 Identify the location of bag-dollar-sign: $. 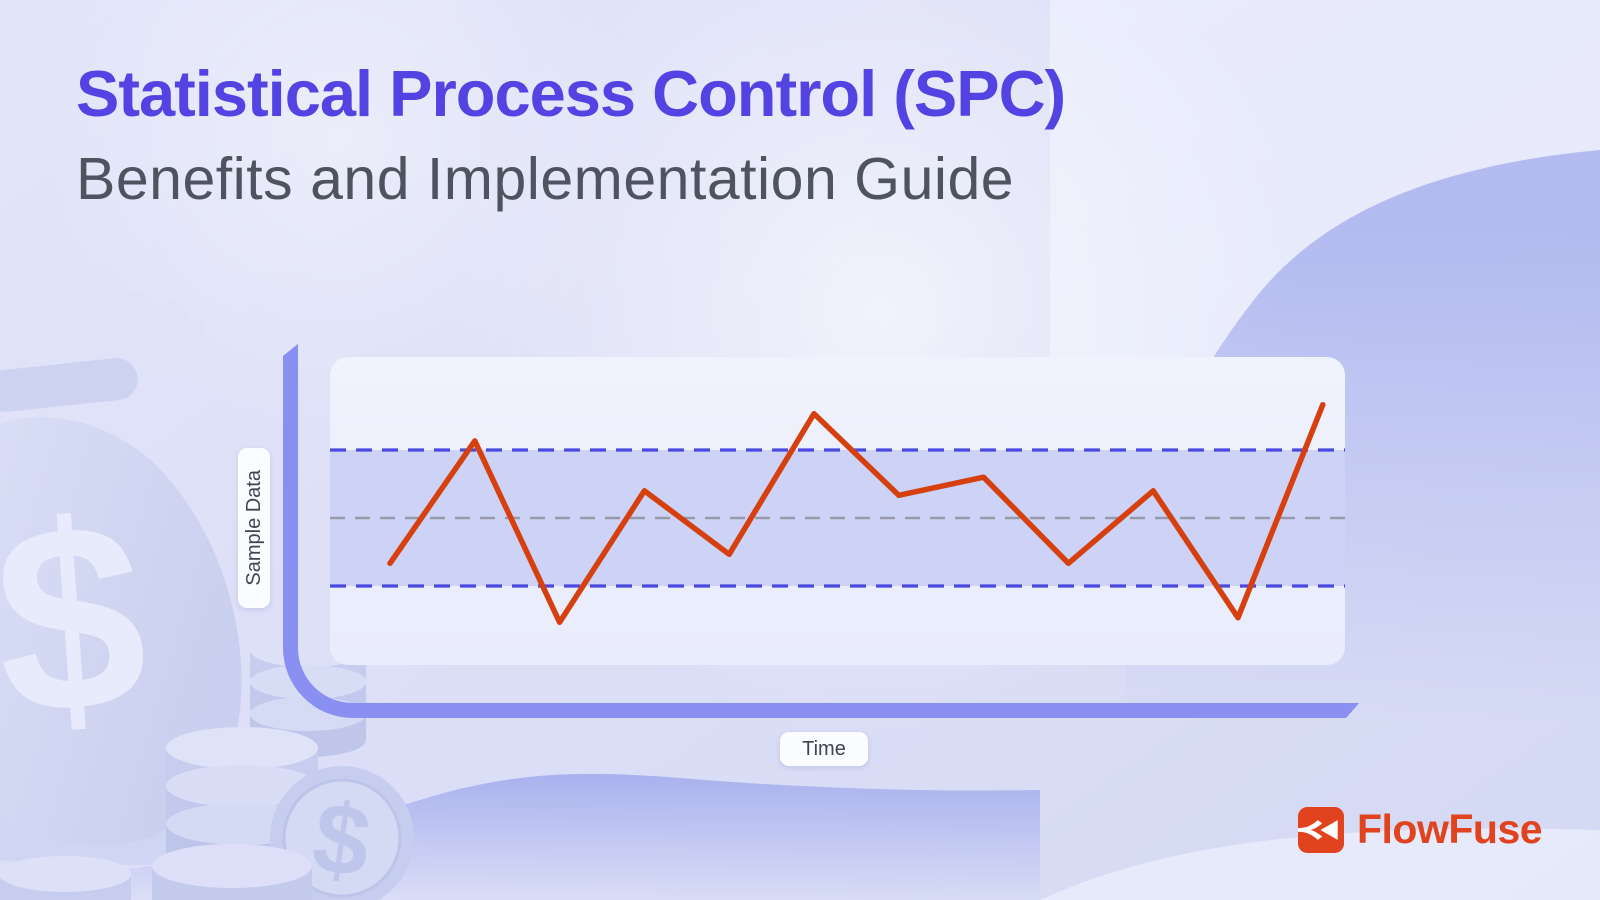
(77, 619).